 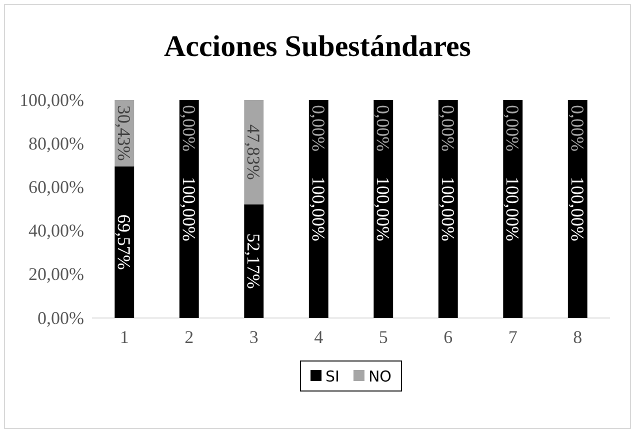 What do you see at coordinates (61, 318) in the screenshot?
I see `y-tick-label: 0,00%` at bounding box center [61, 318].